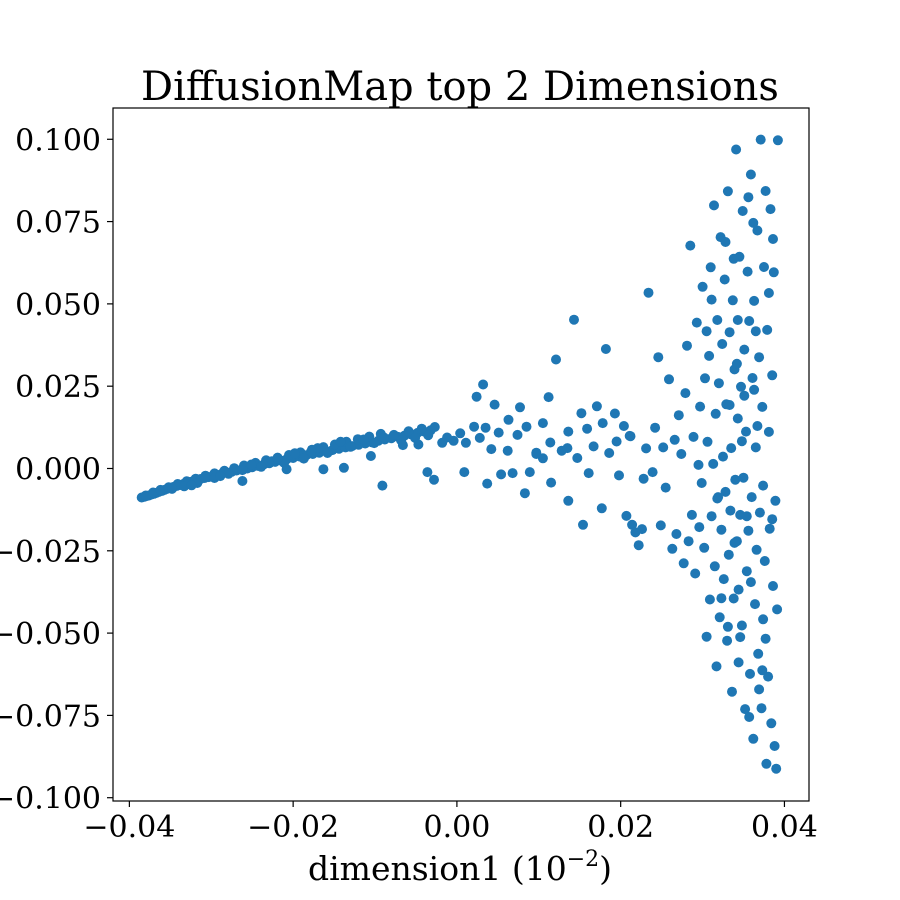  What do you see at coordinates (50, 552) in the screenshot?
I see `y-tick-label: −0.025` at bounding box center [50, 552].